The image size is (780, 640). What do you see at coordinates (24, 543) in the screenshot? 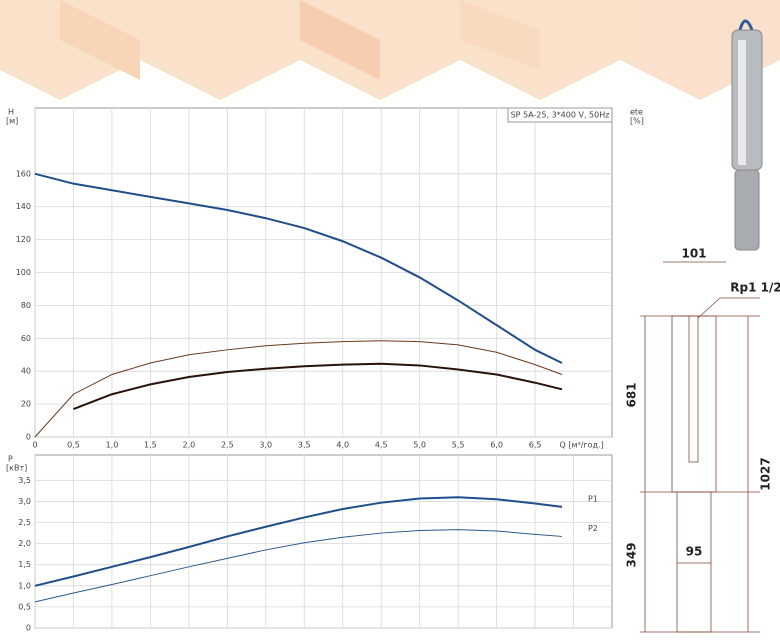
I see `y-tick-label: 2,0` at bounding box center [24, 543].